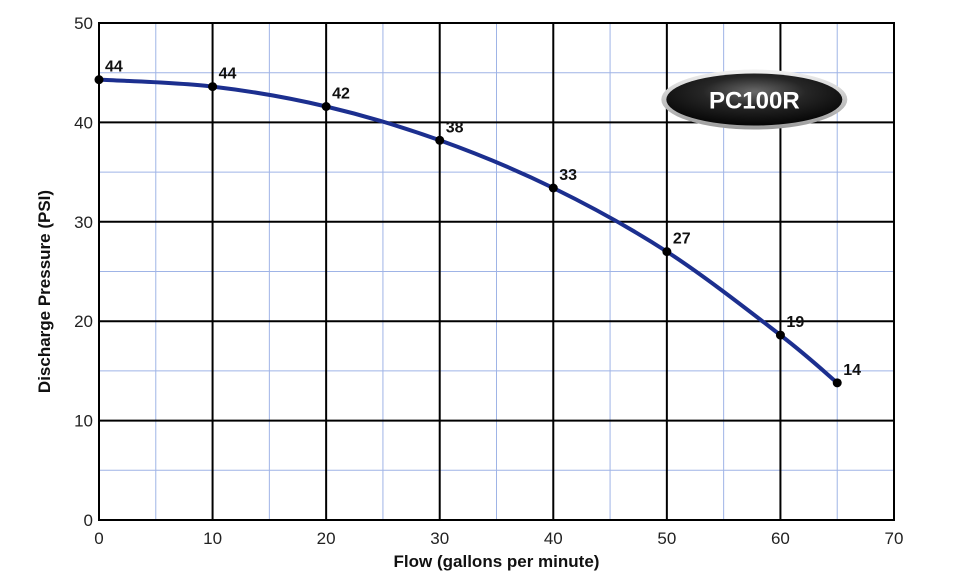 This screenshot has width=956, height=585. I want to click on x-tick-label: 50, so click(666, 538).